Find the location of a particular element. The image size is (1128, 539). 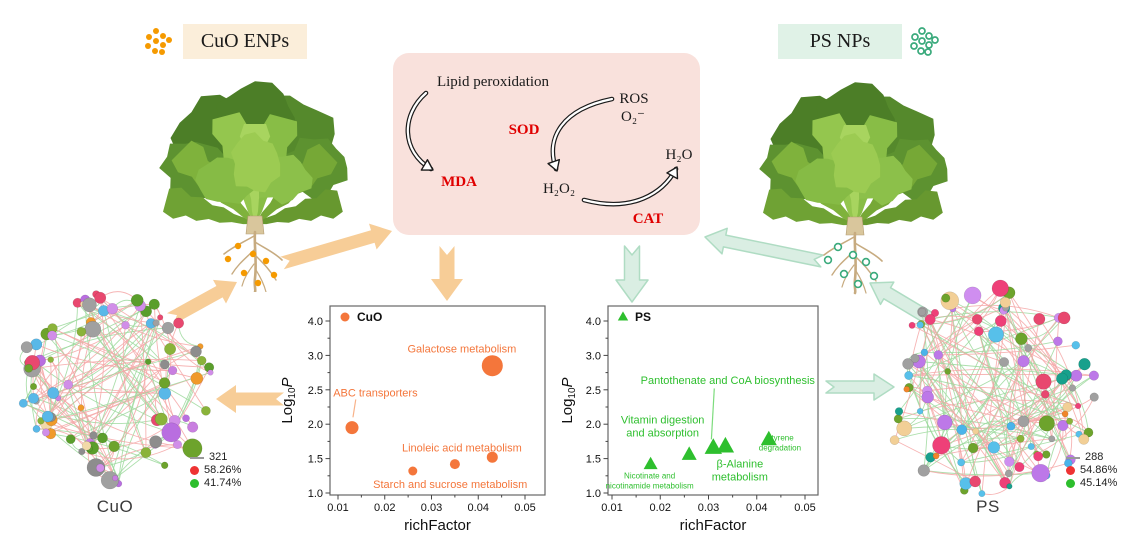

ps-network-legend: 288 54.86% 45.14% is located at coordinates (1091, 470).